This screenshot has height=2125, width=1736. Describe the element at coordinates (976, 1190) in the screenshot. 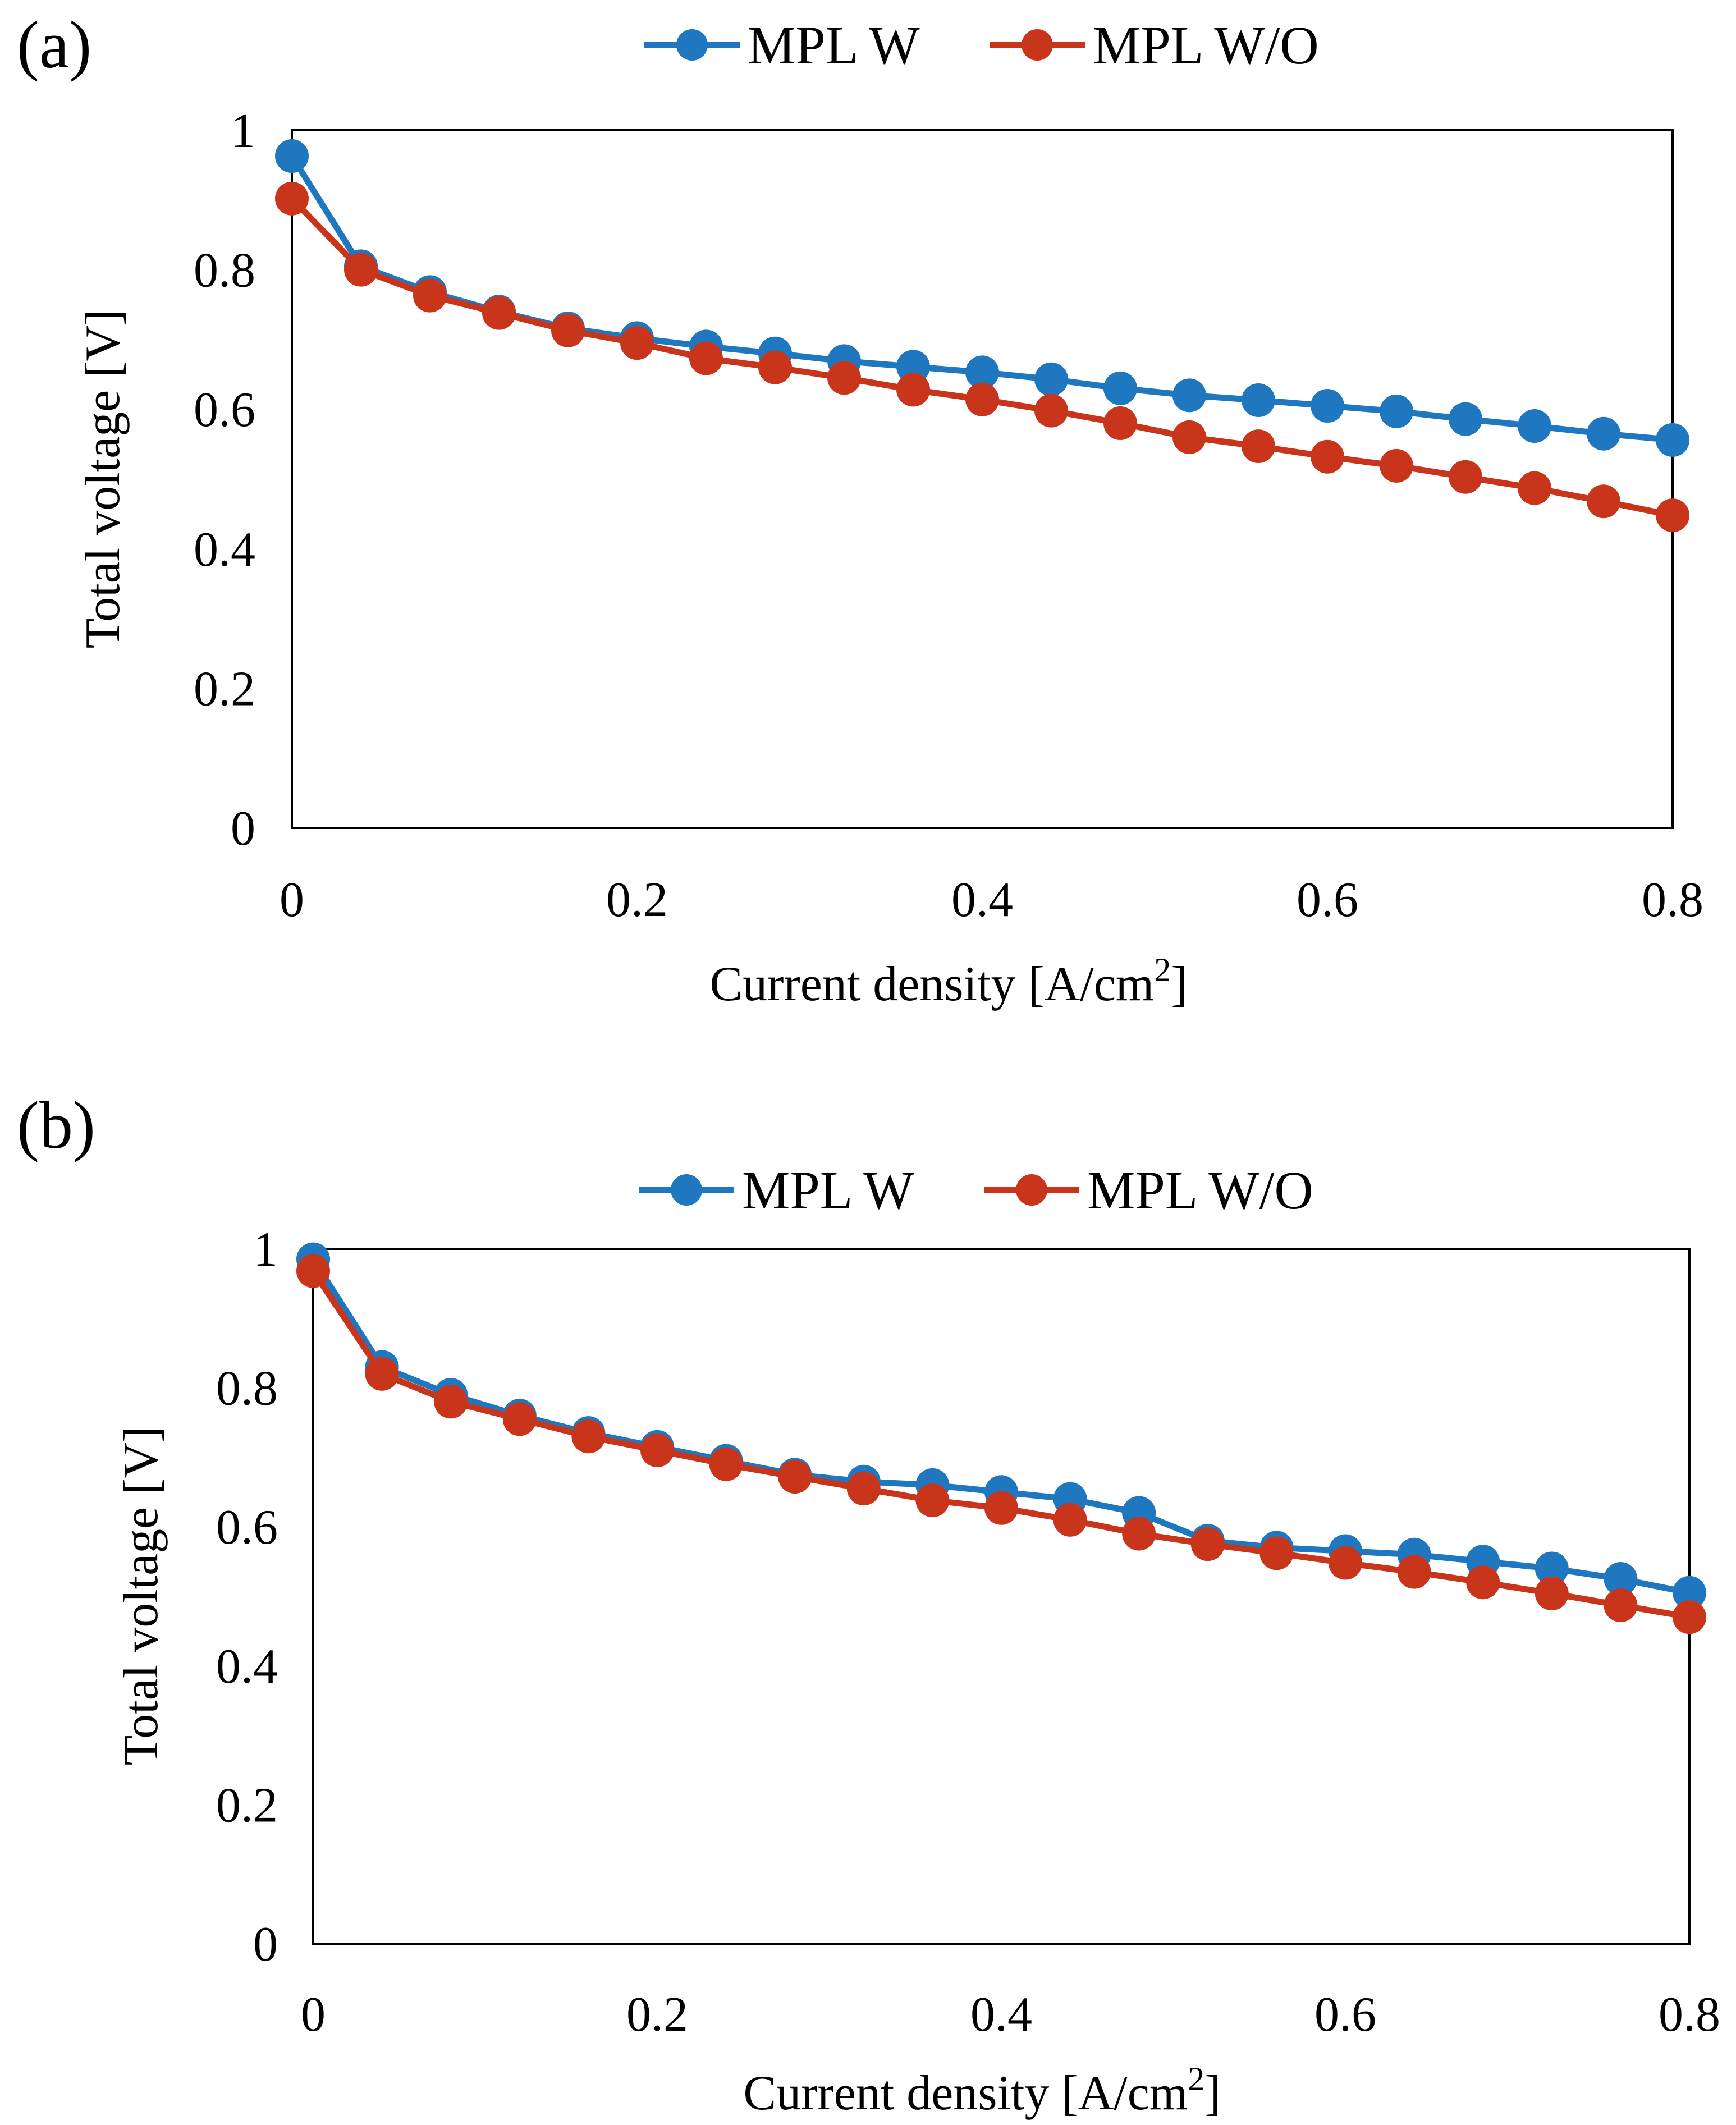

I see `legend-b: MPL W MPL W/O` at that location.